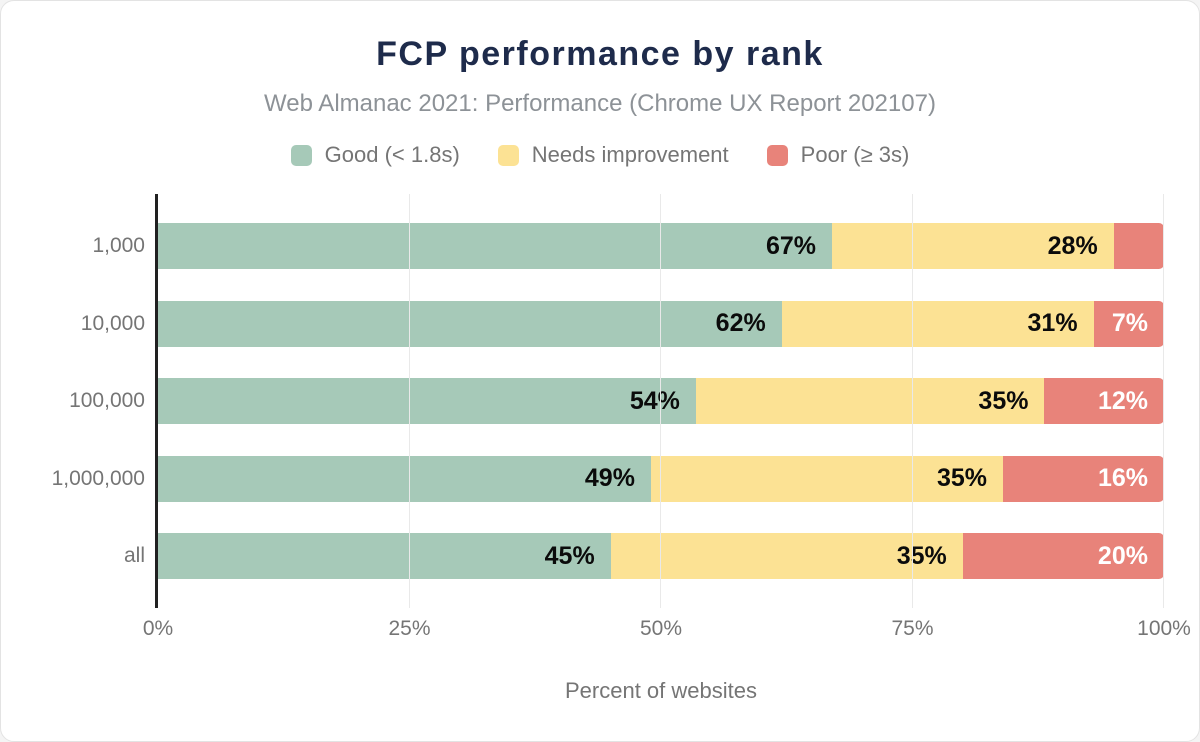  What do you see at coordinates (1122, 555) in the screenshot?
I see `segment-value-label: 20%` at bounding box center [1122, 555].